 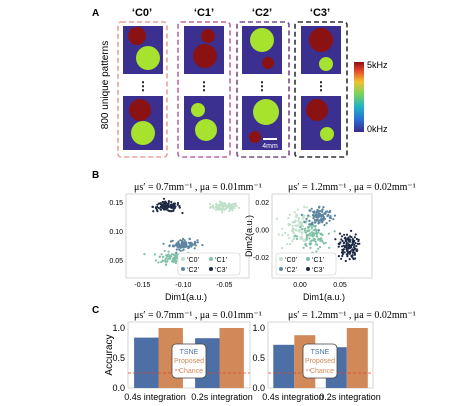 What do you see at coordinates (142, 13) in the screenshot?
I see `class-label-c0: ‘C0’` at bounding box center [142, 13].